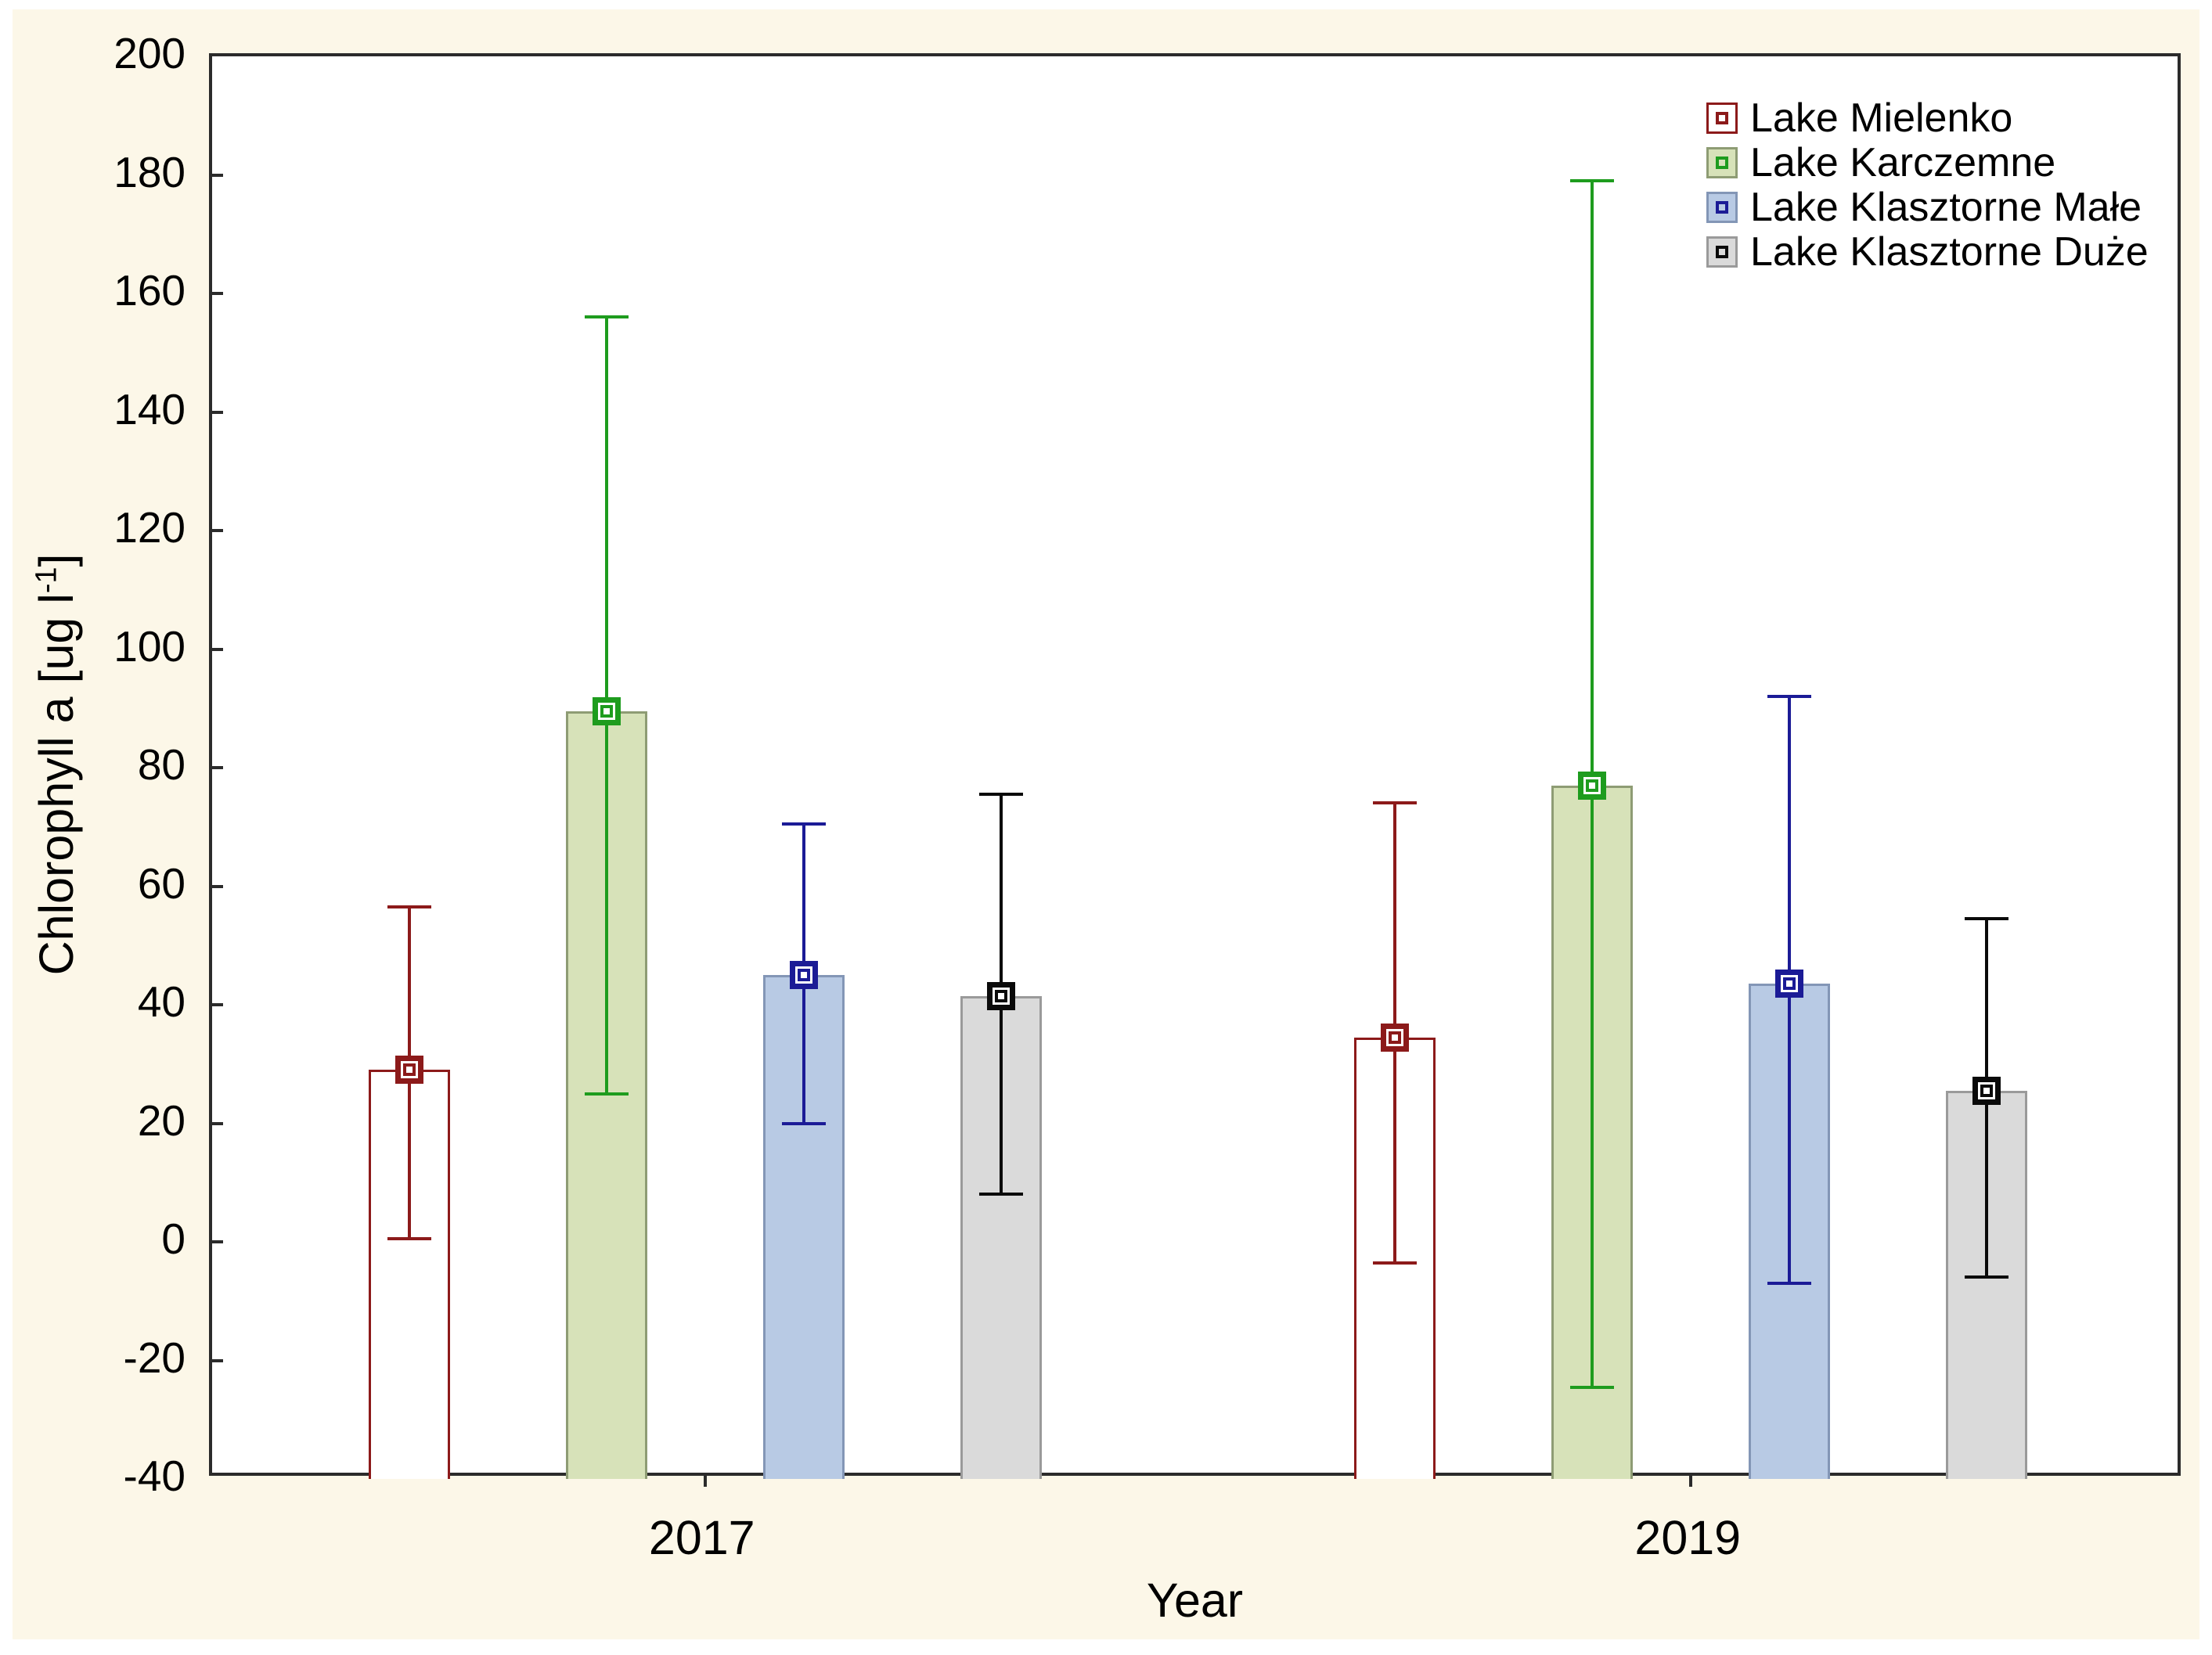  What do you see at coordinates (161, 764) in the screenshot?
I see `y-tick-label: 80` at bounding box center [161, 764].